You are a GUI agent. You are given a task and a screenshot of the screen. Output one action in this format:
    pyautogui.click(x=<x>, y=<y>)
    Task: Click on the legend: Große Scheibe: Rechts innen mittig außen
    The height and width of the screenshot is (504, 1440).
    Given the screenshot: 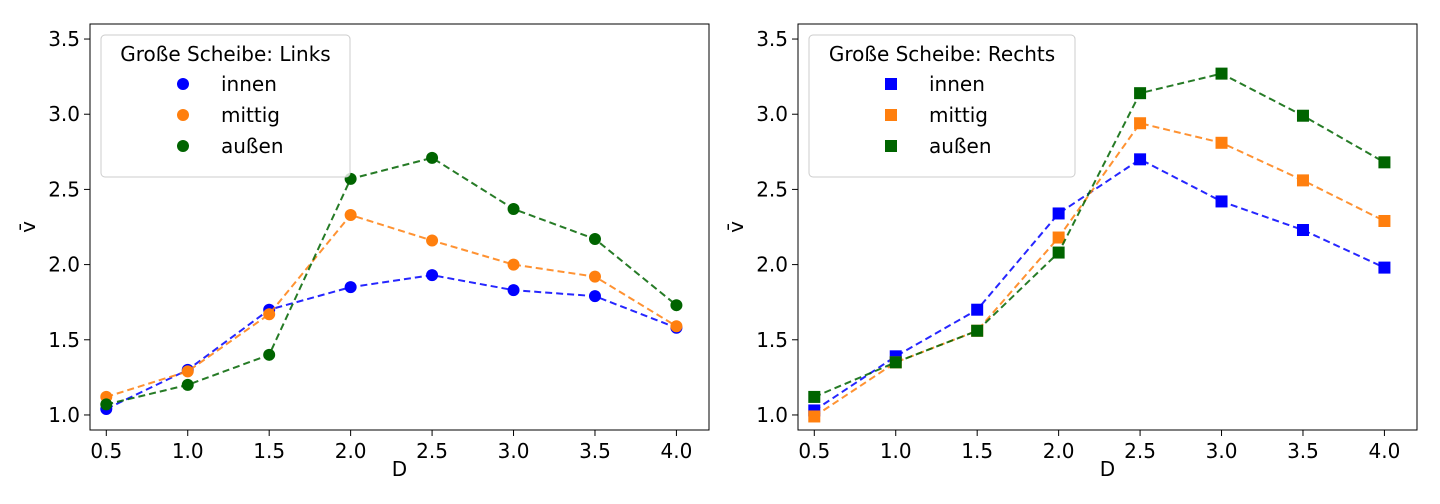 What is the action you would take?
    pyautogui.click(x=942, y=106)
    